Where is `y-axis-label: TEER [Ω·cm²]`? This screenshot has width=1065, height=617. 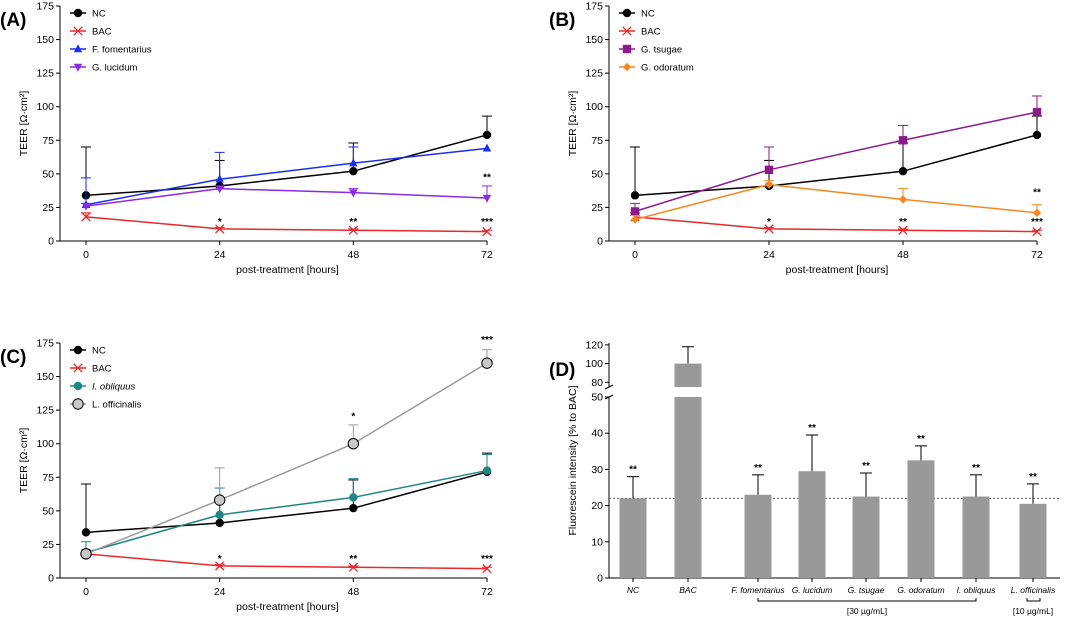
y-axis-label: TEER [Ω·cm²] is located at coordinates (24, 461).